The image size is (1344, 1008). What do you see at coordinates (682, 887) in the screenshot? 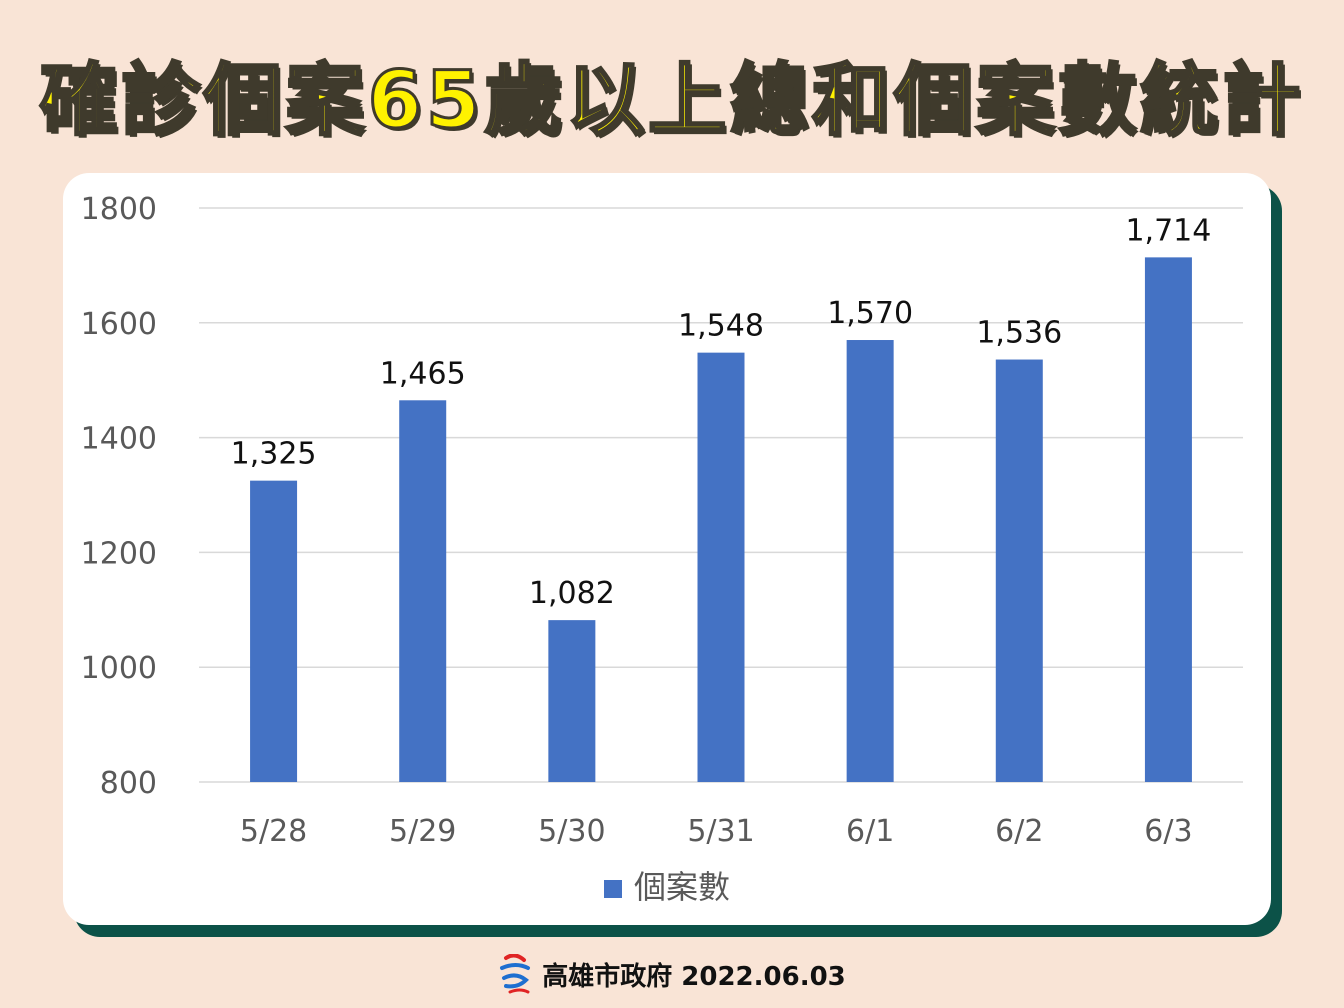
I see `legend-label: 個案數` at bounding box center [682, 887].